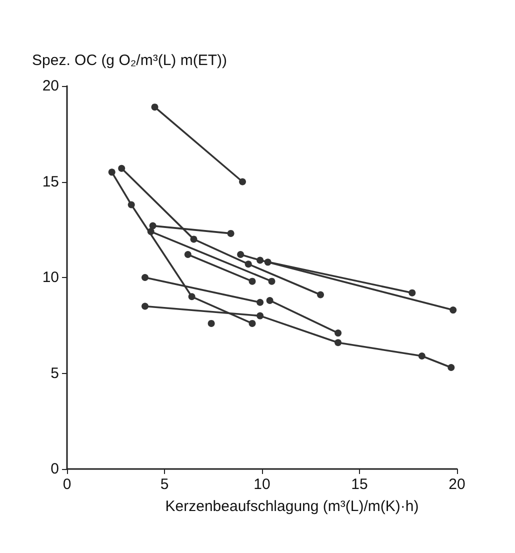 The image size is (515, 553). What do you see at coordinates (50, 181) in the screenshot?
I see `y-tick-label: 15` at bounding box center [50, 181].